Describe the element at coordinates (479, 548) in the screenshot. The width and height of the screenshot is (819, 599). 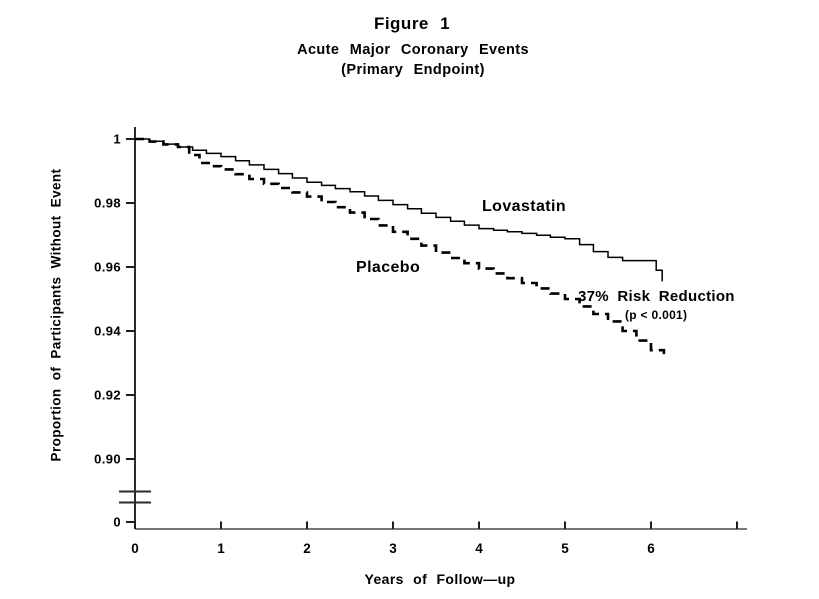
I see `x-tick-label: 4` at that location.